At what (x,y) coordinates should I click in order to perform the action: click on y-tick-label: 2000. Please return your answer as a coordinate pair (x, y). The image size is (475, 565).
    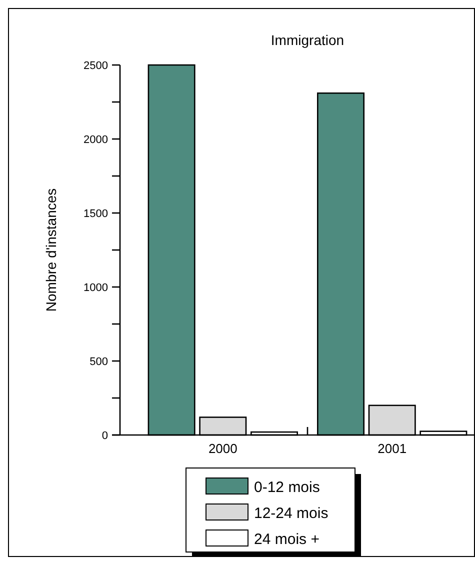
    Looking at the image, I should click on (96, 140).